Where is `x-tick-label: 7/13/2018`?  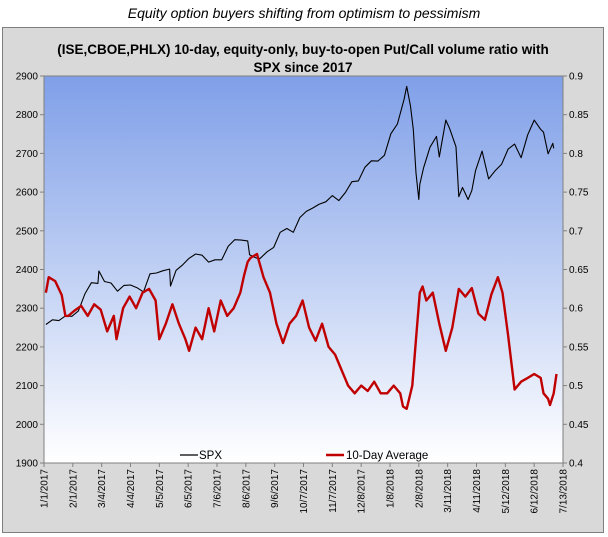 x-tick-label: 7/13/2018 is located at coordinates (564, 491).